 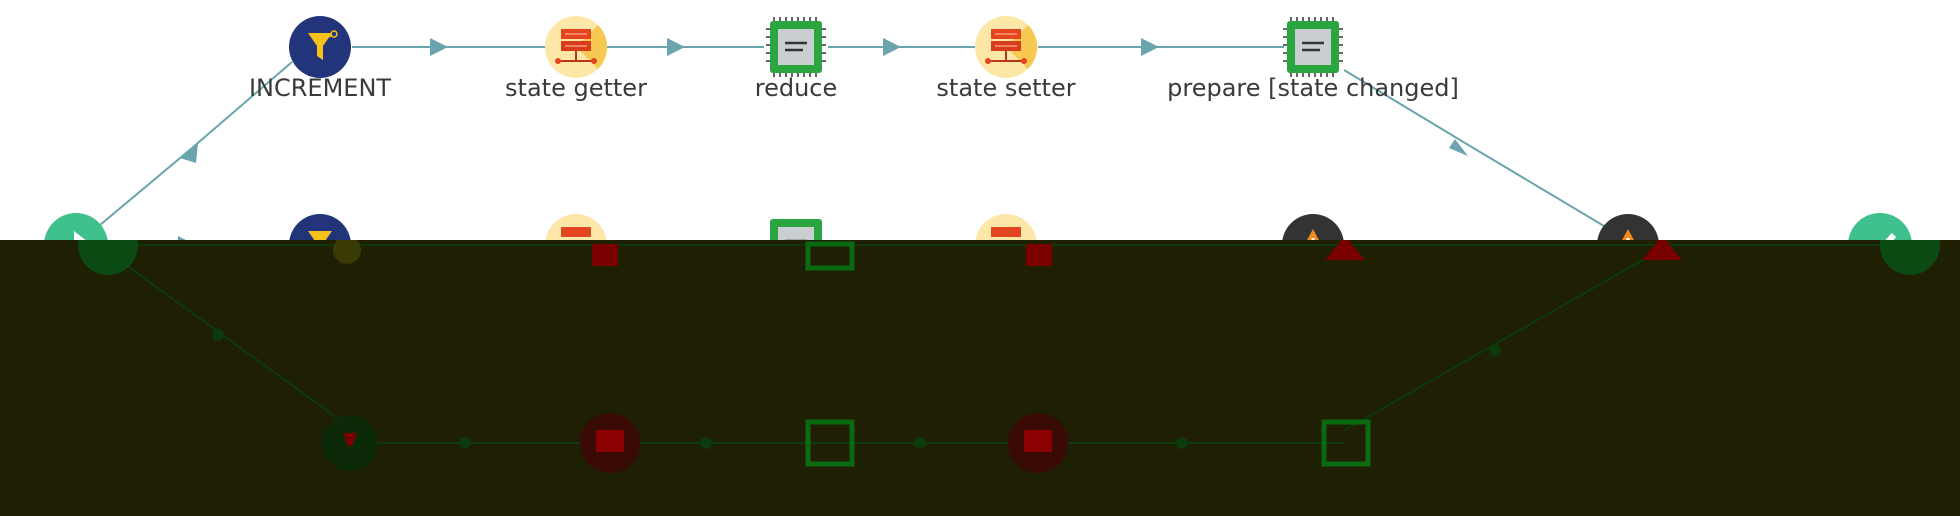 I want to click on label-prepare: prepare [state changed], so click(x=1313, y=88).